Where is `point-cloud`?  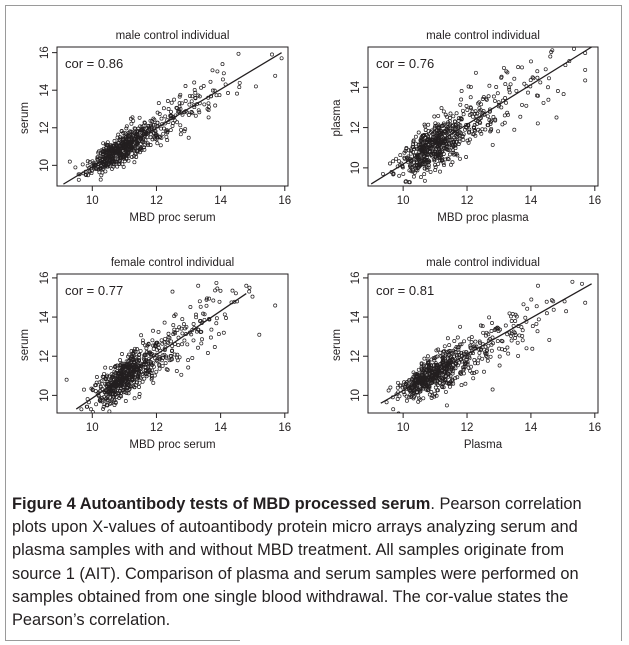 point-cloud is located at coordinates (484, 116).